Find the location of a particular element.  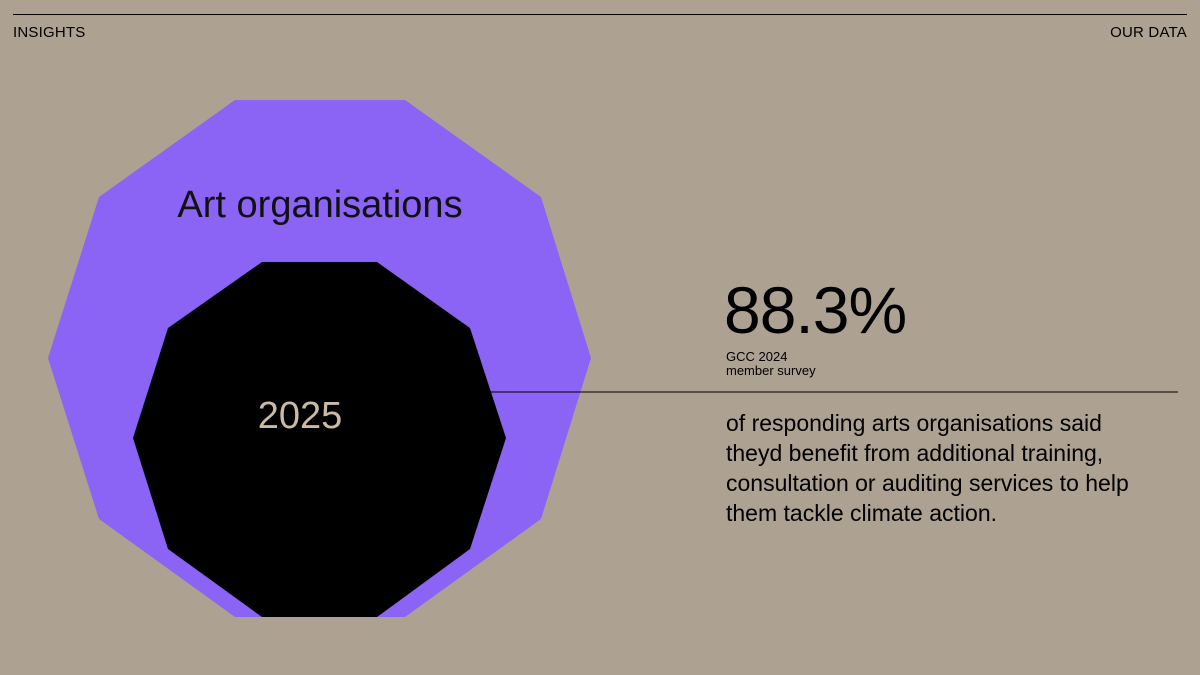

source-line-2: member survey is located at coordinates (771, 370).